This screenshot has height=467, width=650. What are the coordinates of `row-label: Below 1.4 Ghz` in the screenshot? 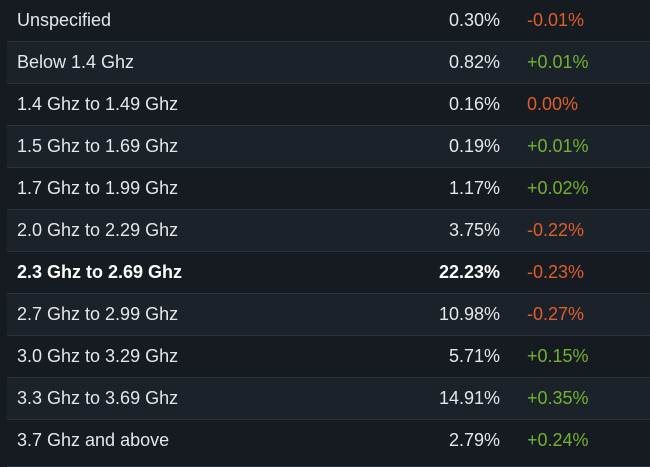 It's located at (76, 62).